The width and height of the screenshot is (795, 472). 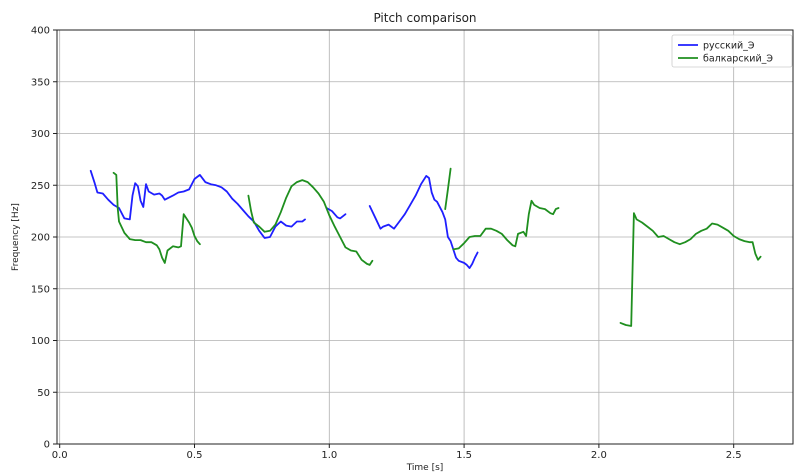 I want to click on y-tick-label: 150, so click(x=40, y=289).